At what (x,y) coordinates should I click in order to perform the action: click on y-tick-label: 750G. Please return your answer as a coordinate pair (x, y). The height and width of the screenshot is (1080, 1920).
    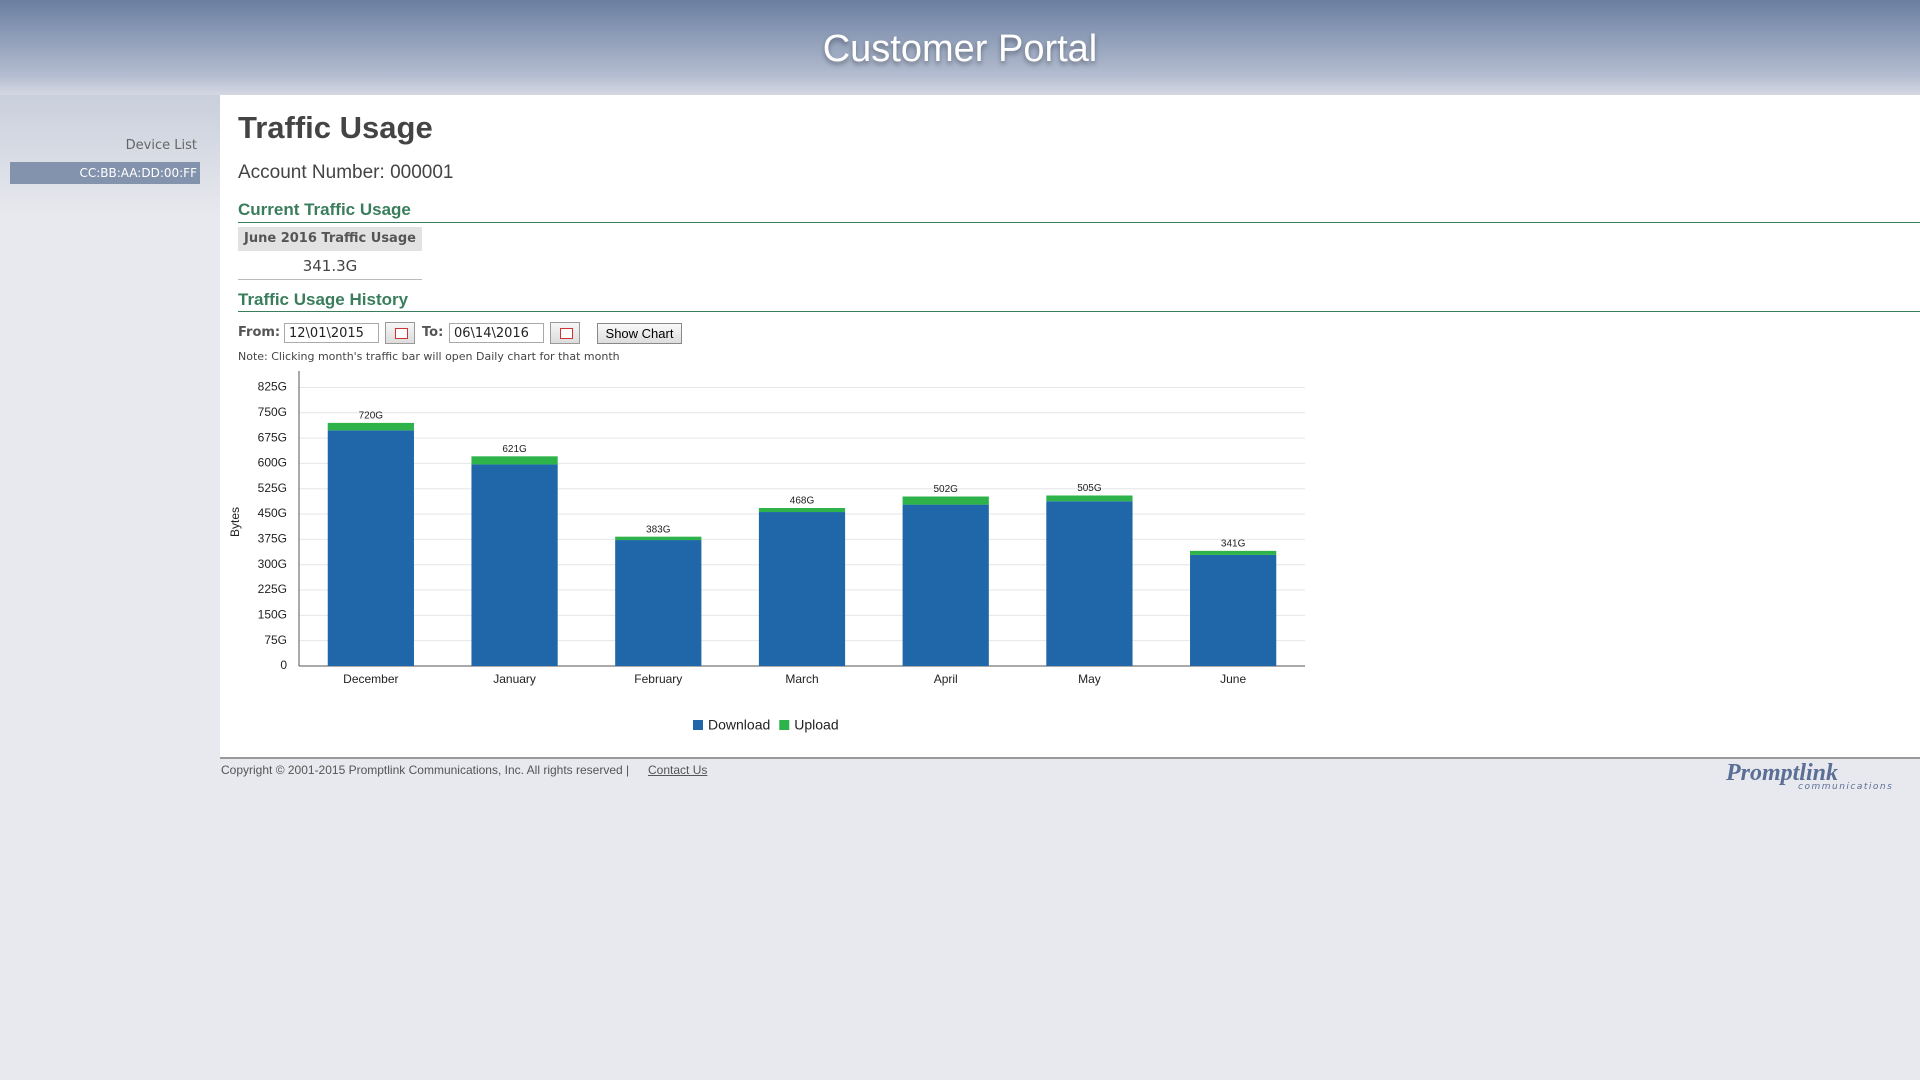
    Looking at the image, I should click on (272, 412).